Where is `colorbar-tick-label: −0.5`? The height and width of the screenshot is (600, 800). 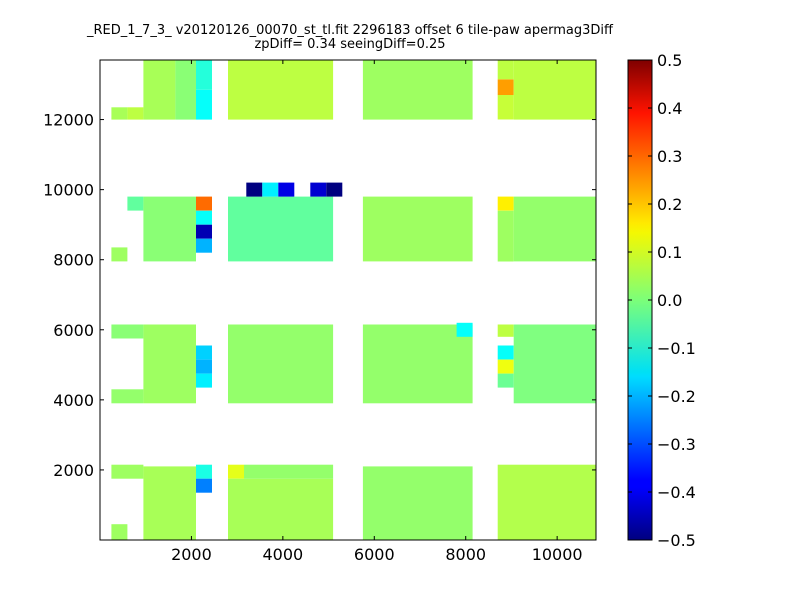
colorbar-tick-label: −0.5 is located at coordinates (676, 540).